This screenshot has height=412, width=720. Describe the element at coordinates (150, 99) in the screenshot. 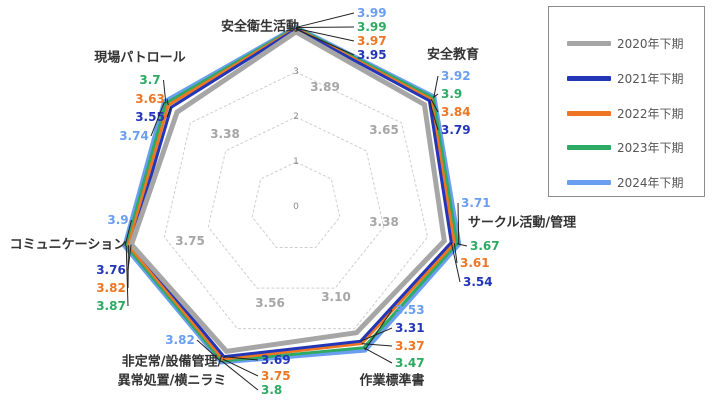

I see `data-label-2022年下期-6: 3.63` at that location.